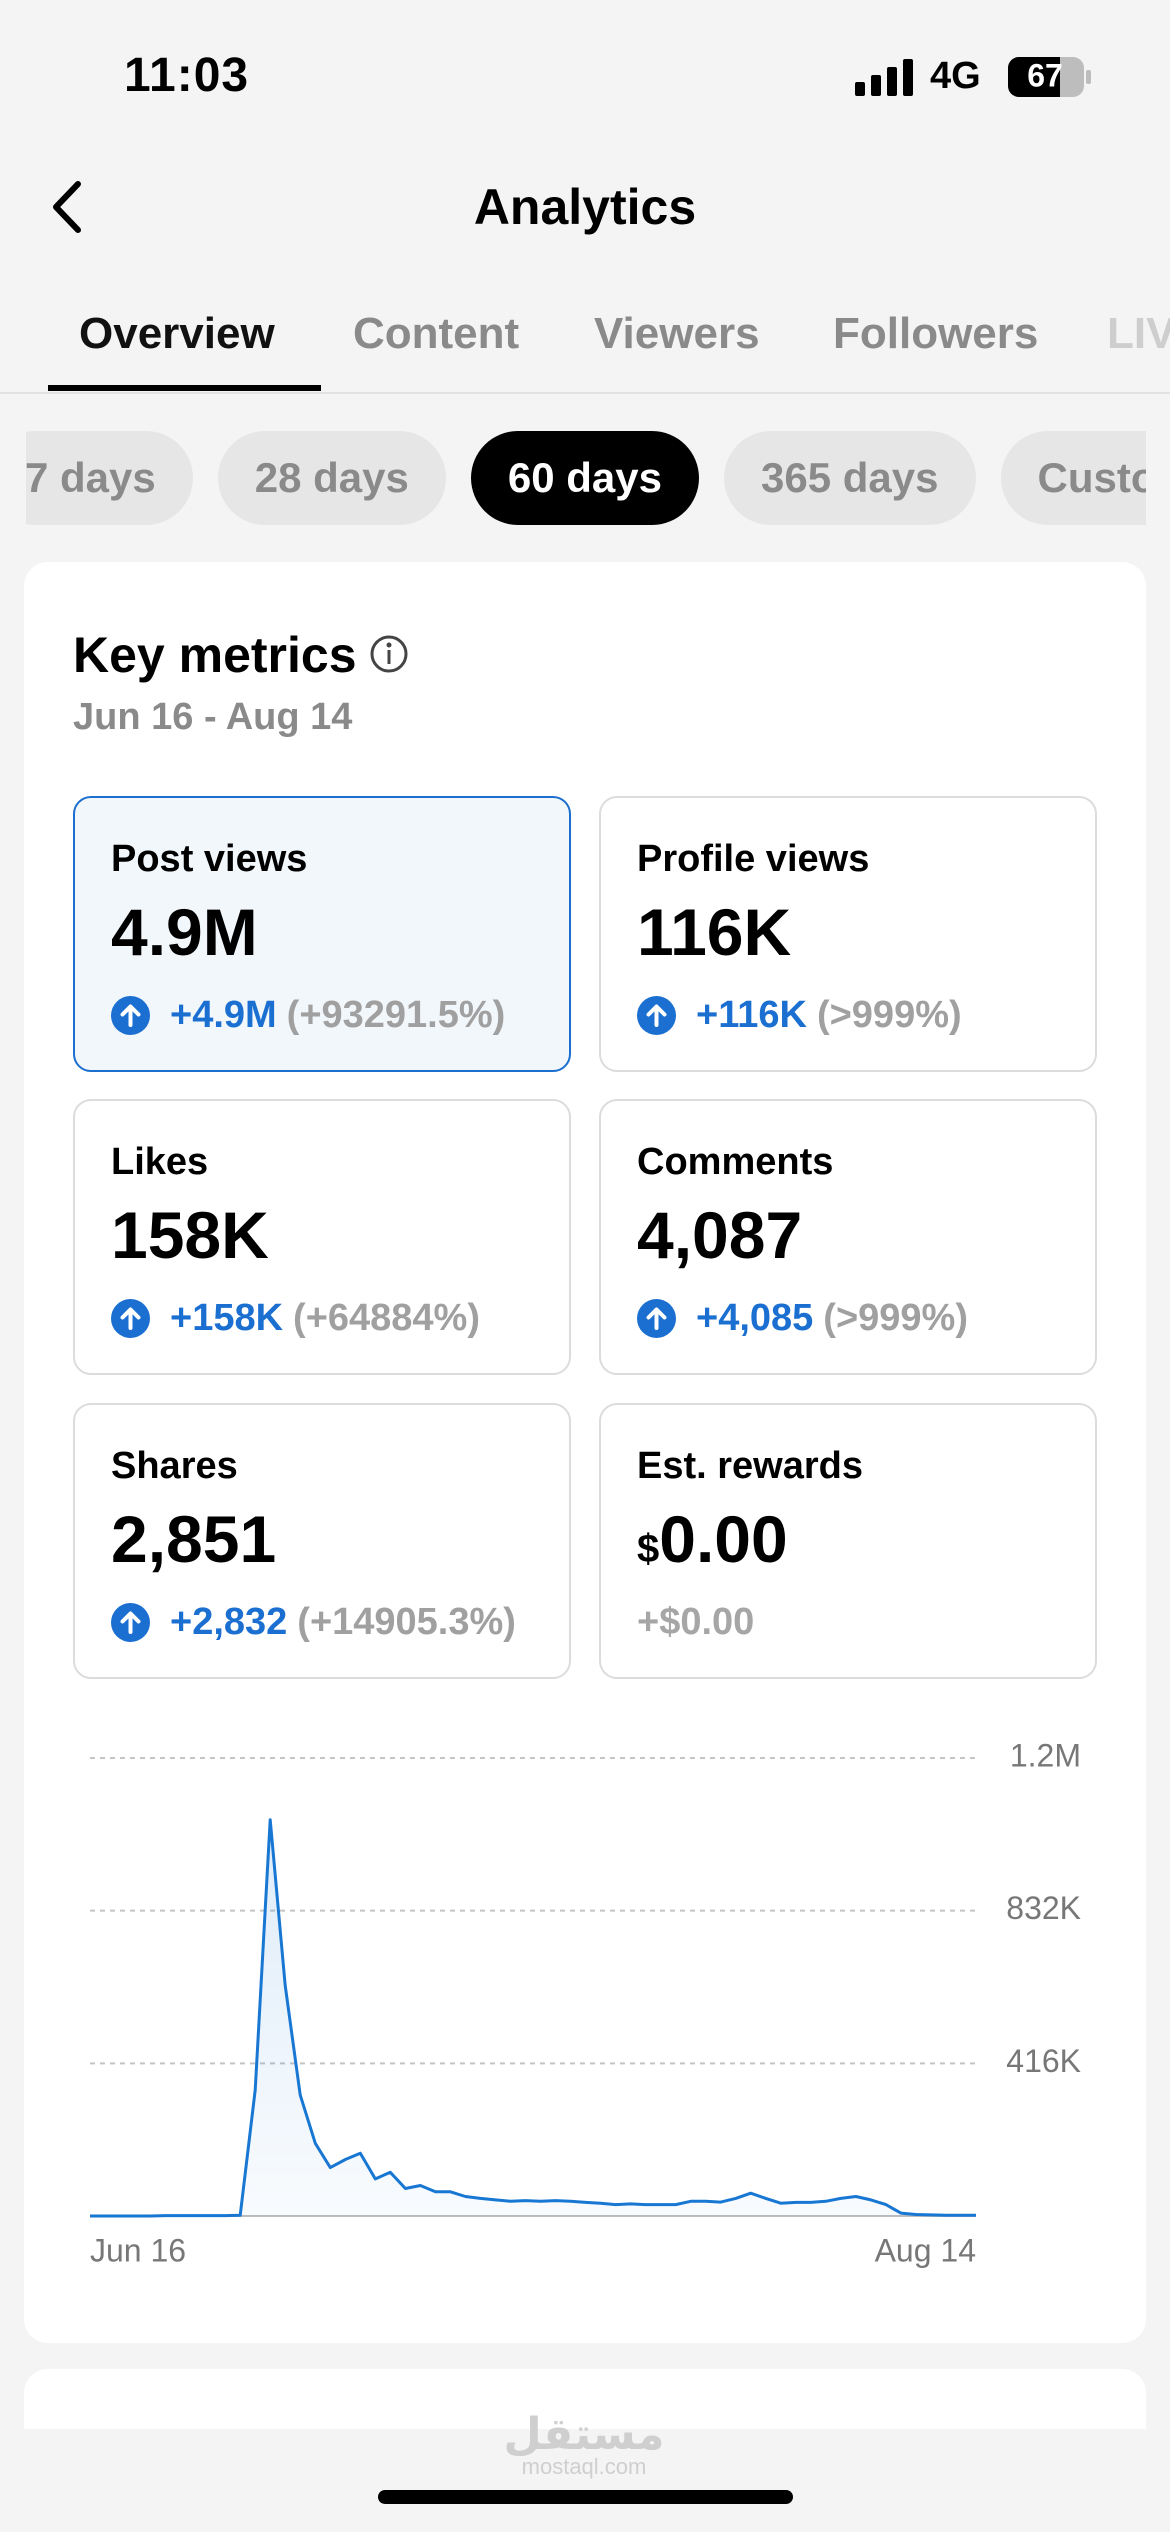 The height and width of the screenshot is (2532, 1170). Describe the element at coordinates (677, 333) in the screenshot. I see `tab: Viewers` at that location.